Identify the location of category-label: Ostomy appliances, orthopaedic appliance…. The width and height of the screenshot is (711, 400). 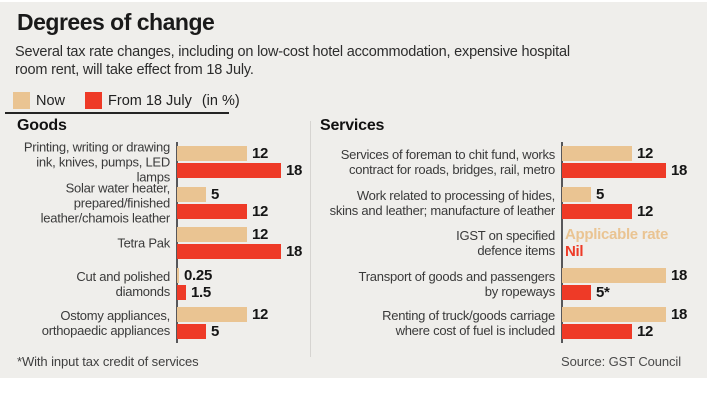
(105, 323).